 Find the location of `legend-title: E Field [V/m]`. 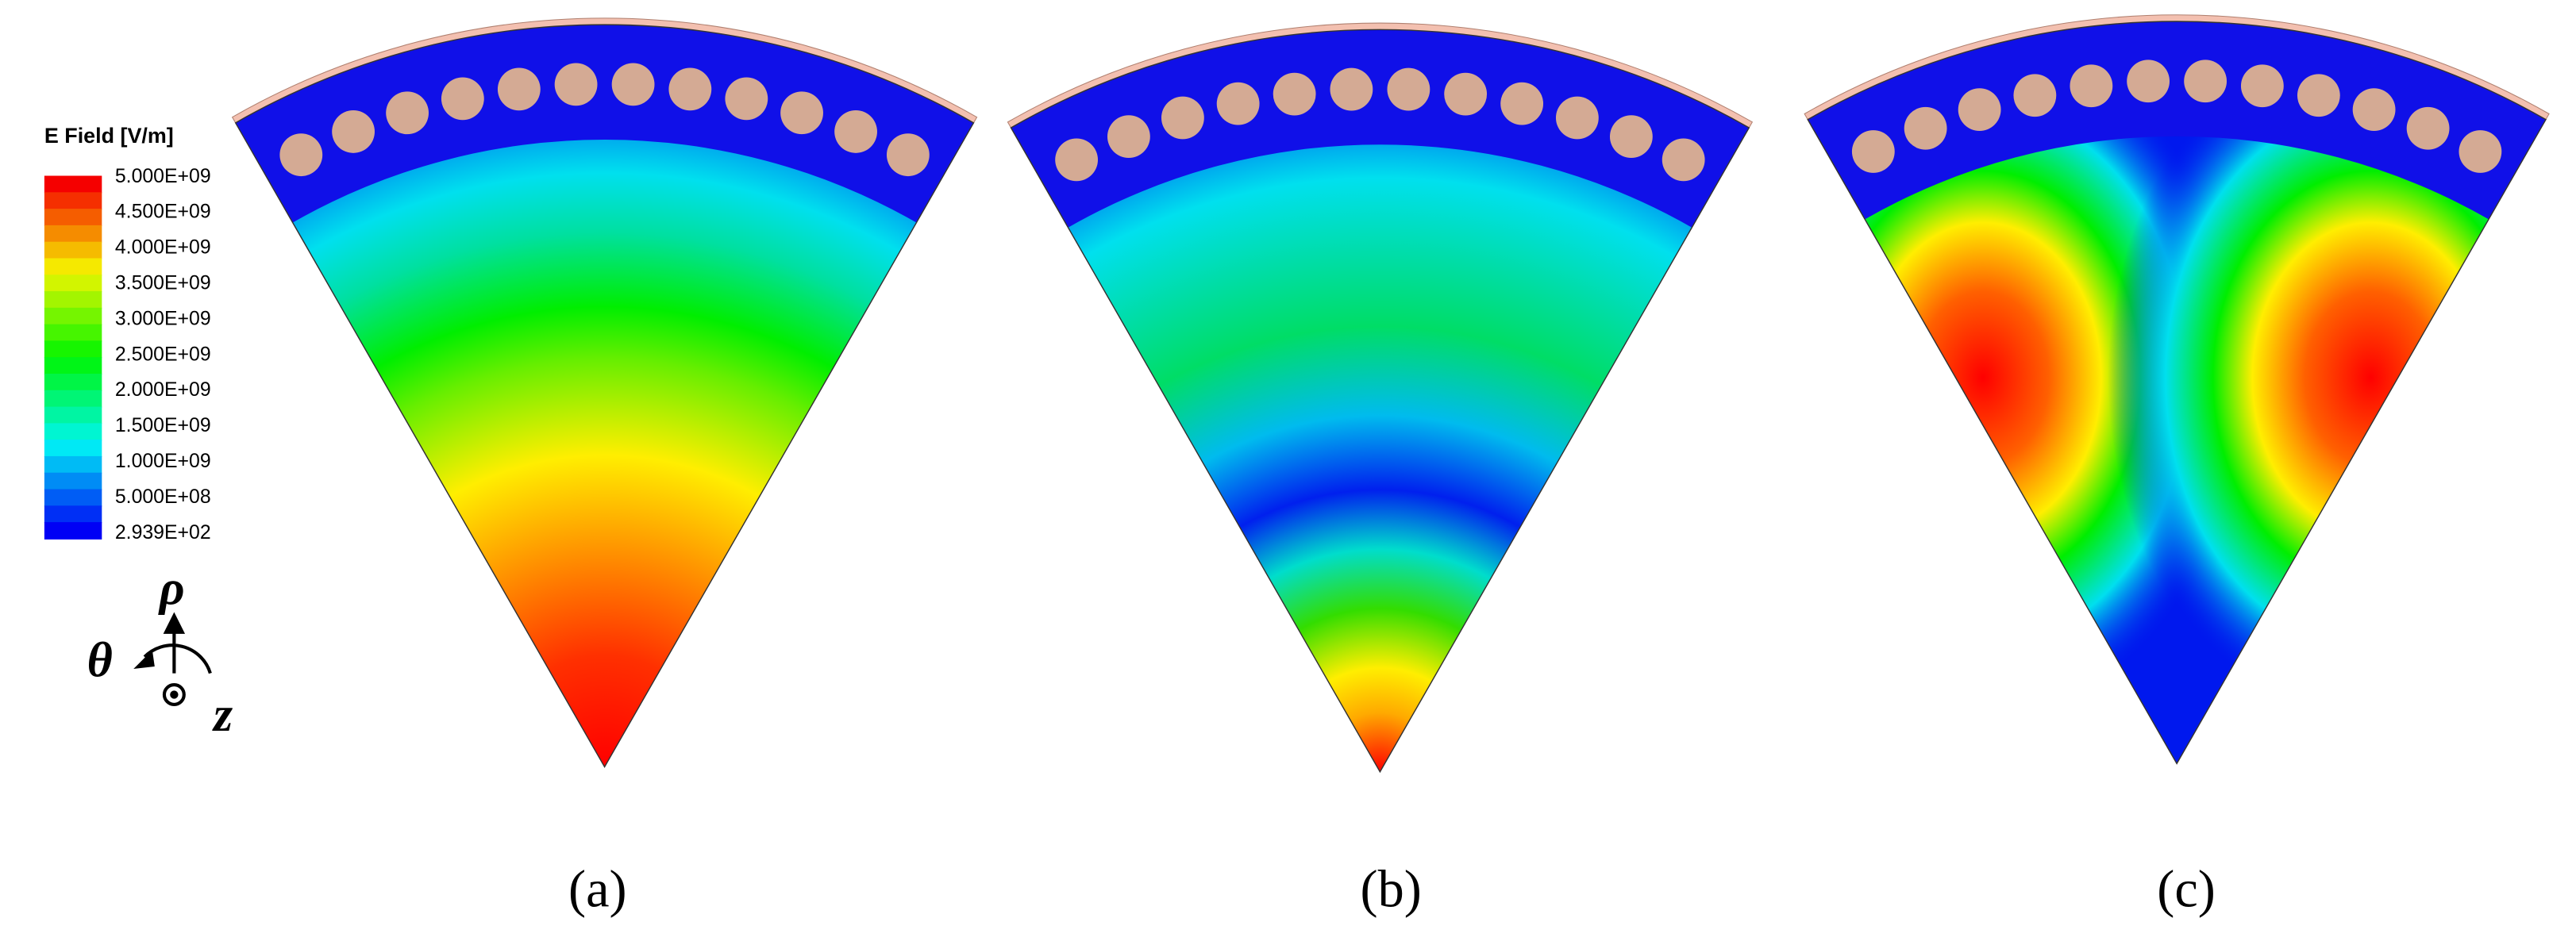

legend-title: E Field [V/m] is located at coordinates (109, 136).